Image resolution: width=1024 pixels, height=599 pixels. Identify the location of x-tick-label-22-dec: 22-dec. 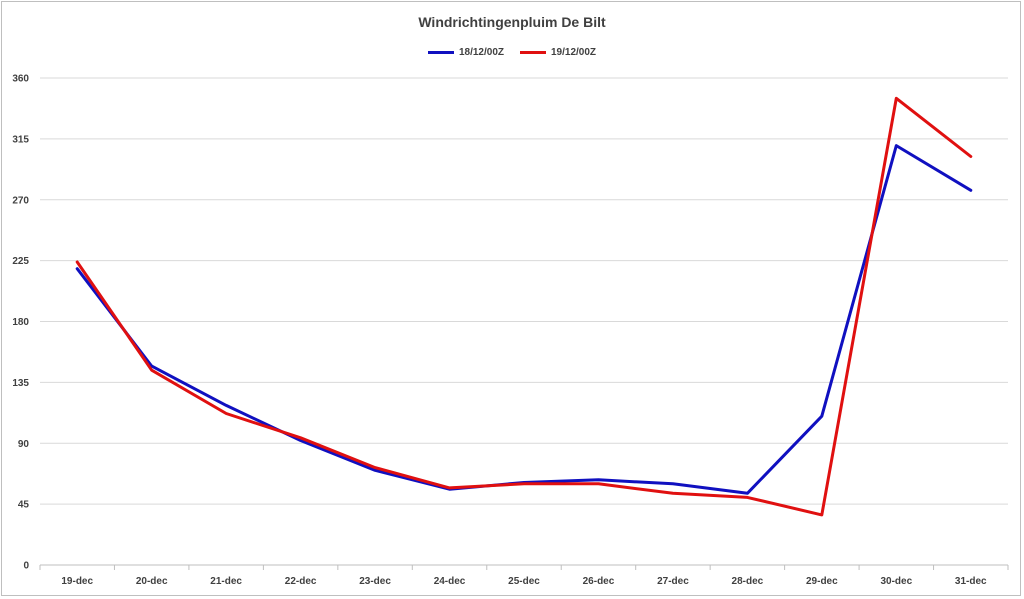
(301, 581).